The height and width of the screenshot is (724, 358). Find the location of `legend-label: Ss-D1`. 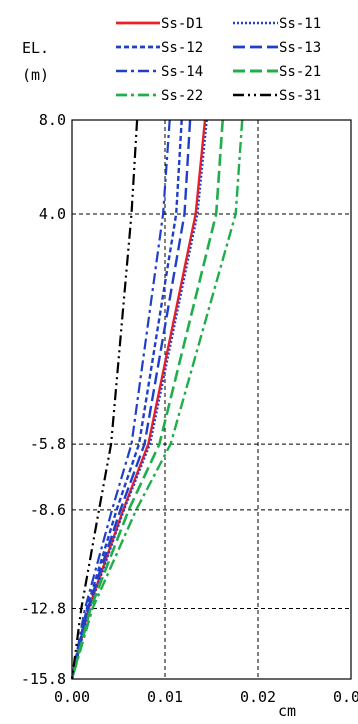

legend-label: Ss-D1 is located at coordinates (182, 24).